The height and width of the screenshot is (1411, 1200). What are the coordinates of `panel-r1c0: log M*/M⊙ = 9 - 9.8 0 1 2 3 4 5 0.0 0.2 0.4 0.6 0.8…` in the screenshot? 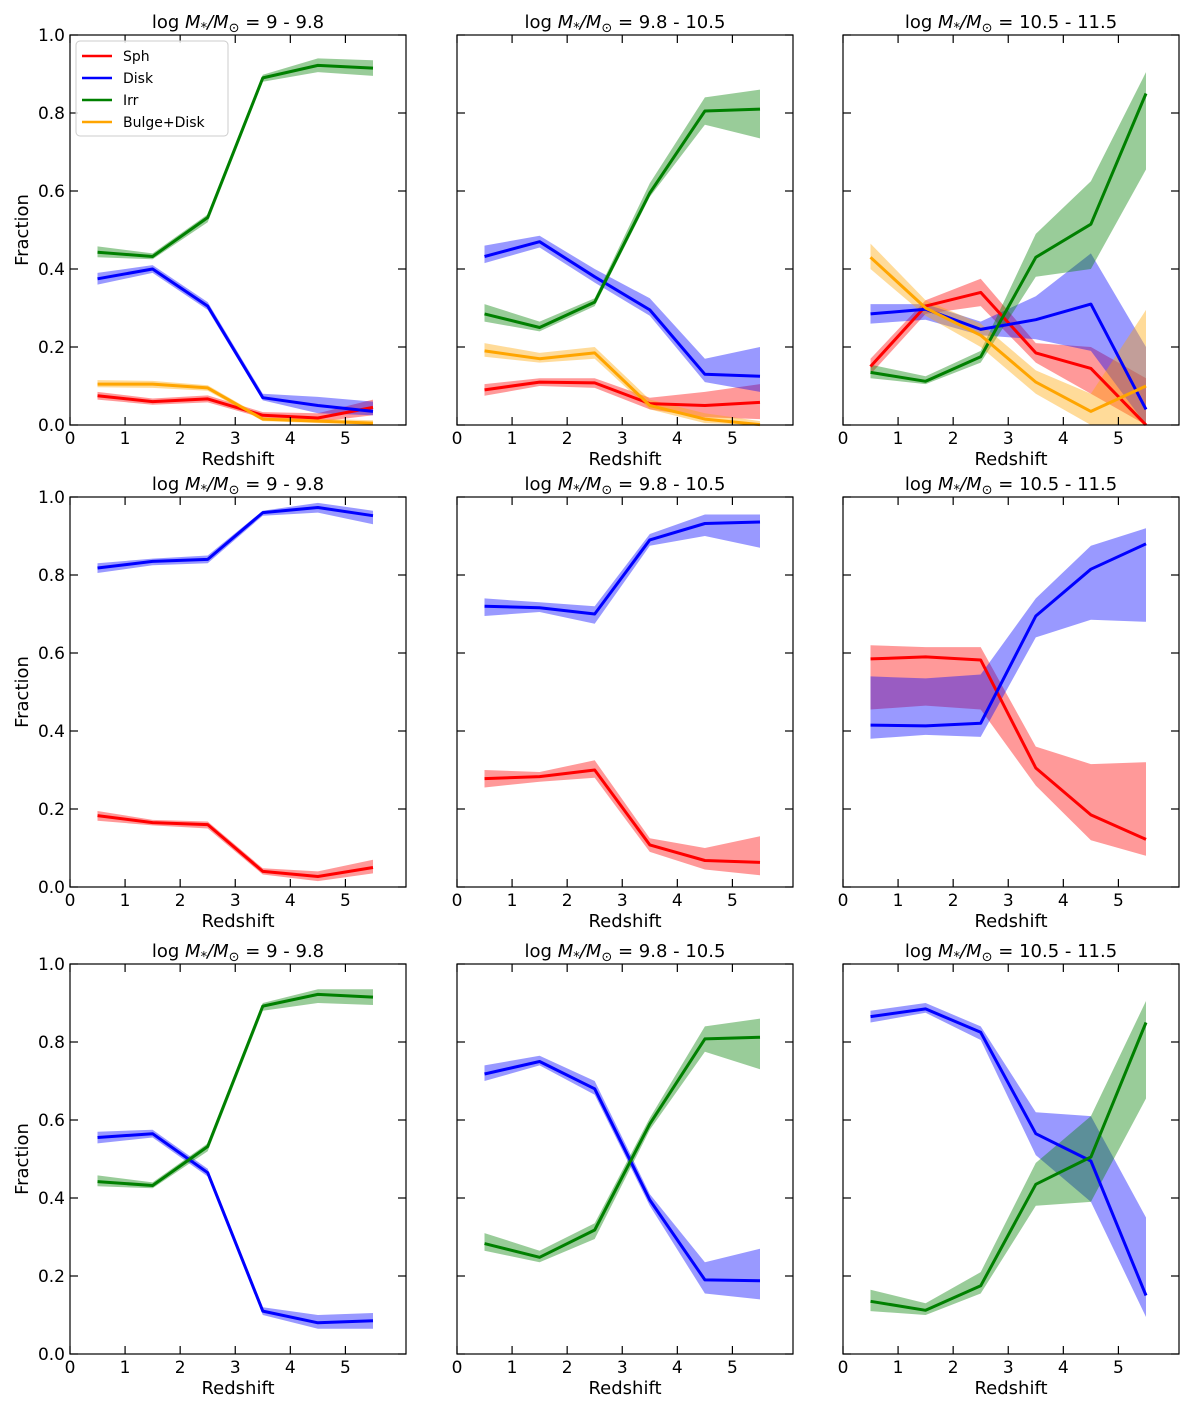 It's located at (209, 703).